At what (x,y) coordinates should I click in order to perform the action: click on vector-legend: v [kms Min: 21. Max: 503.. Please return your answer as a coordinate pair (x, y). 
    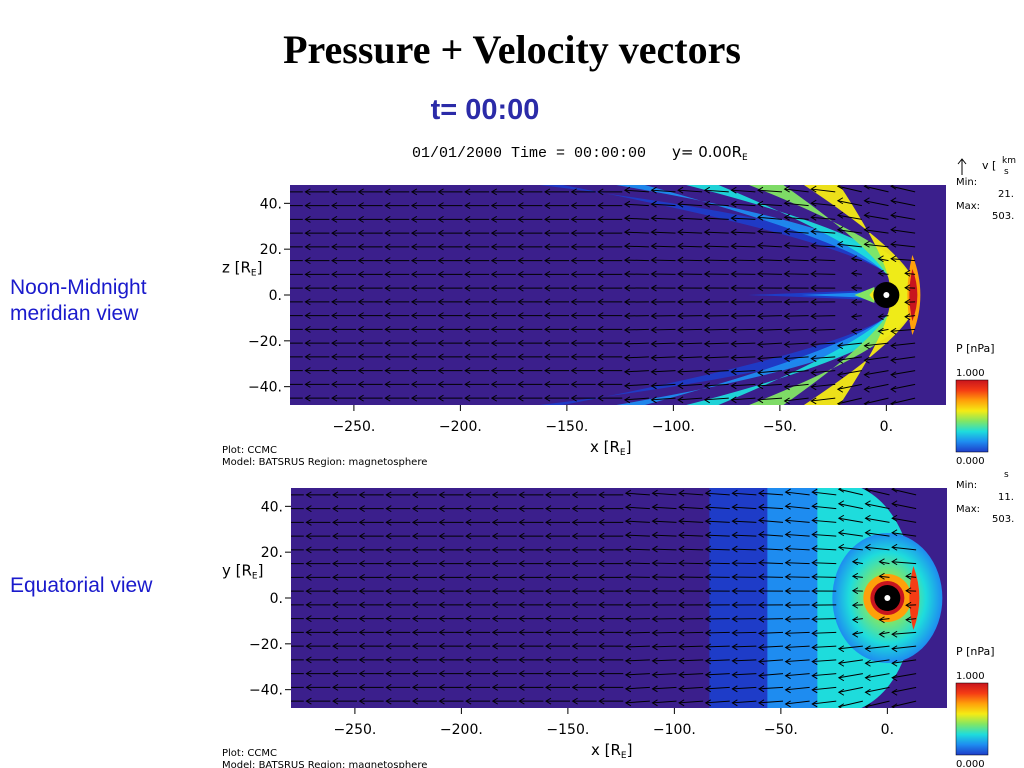
    Looking at the image, I should click on (986, 189).